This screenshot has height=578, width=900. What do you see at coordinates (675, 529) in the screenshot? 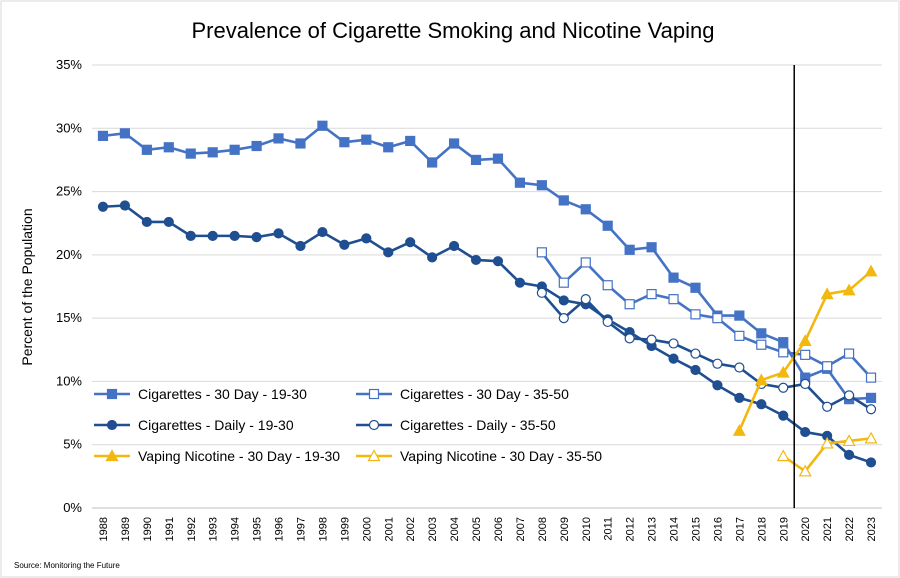
I see `x-tick-label: 2014` at bounding box center [675, 529].